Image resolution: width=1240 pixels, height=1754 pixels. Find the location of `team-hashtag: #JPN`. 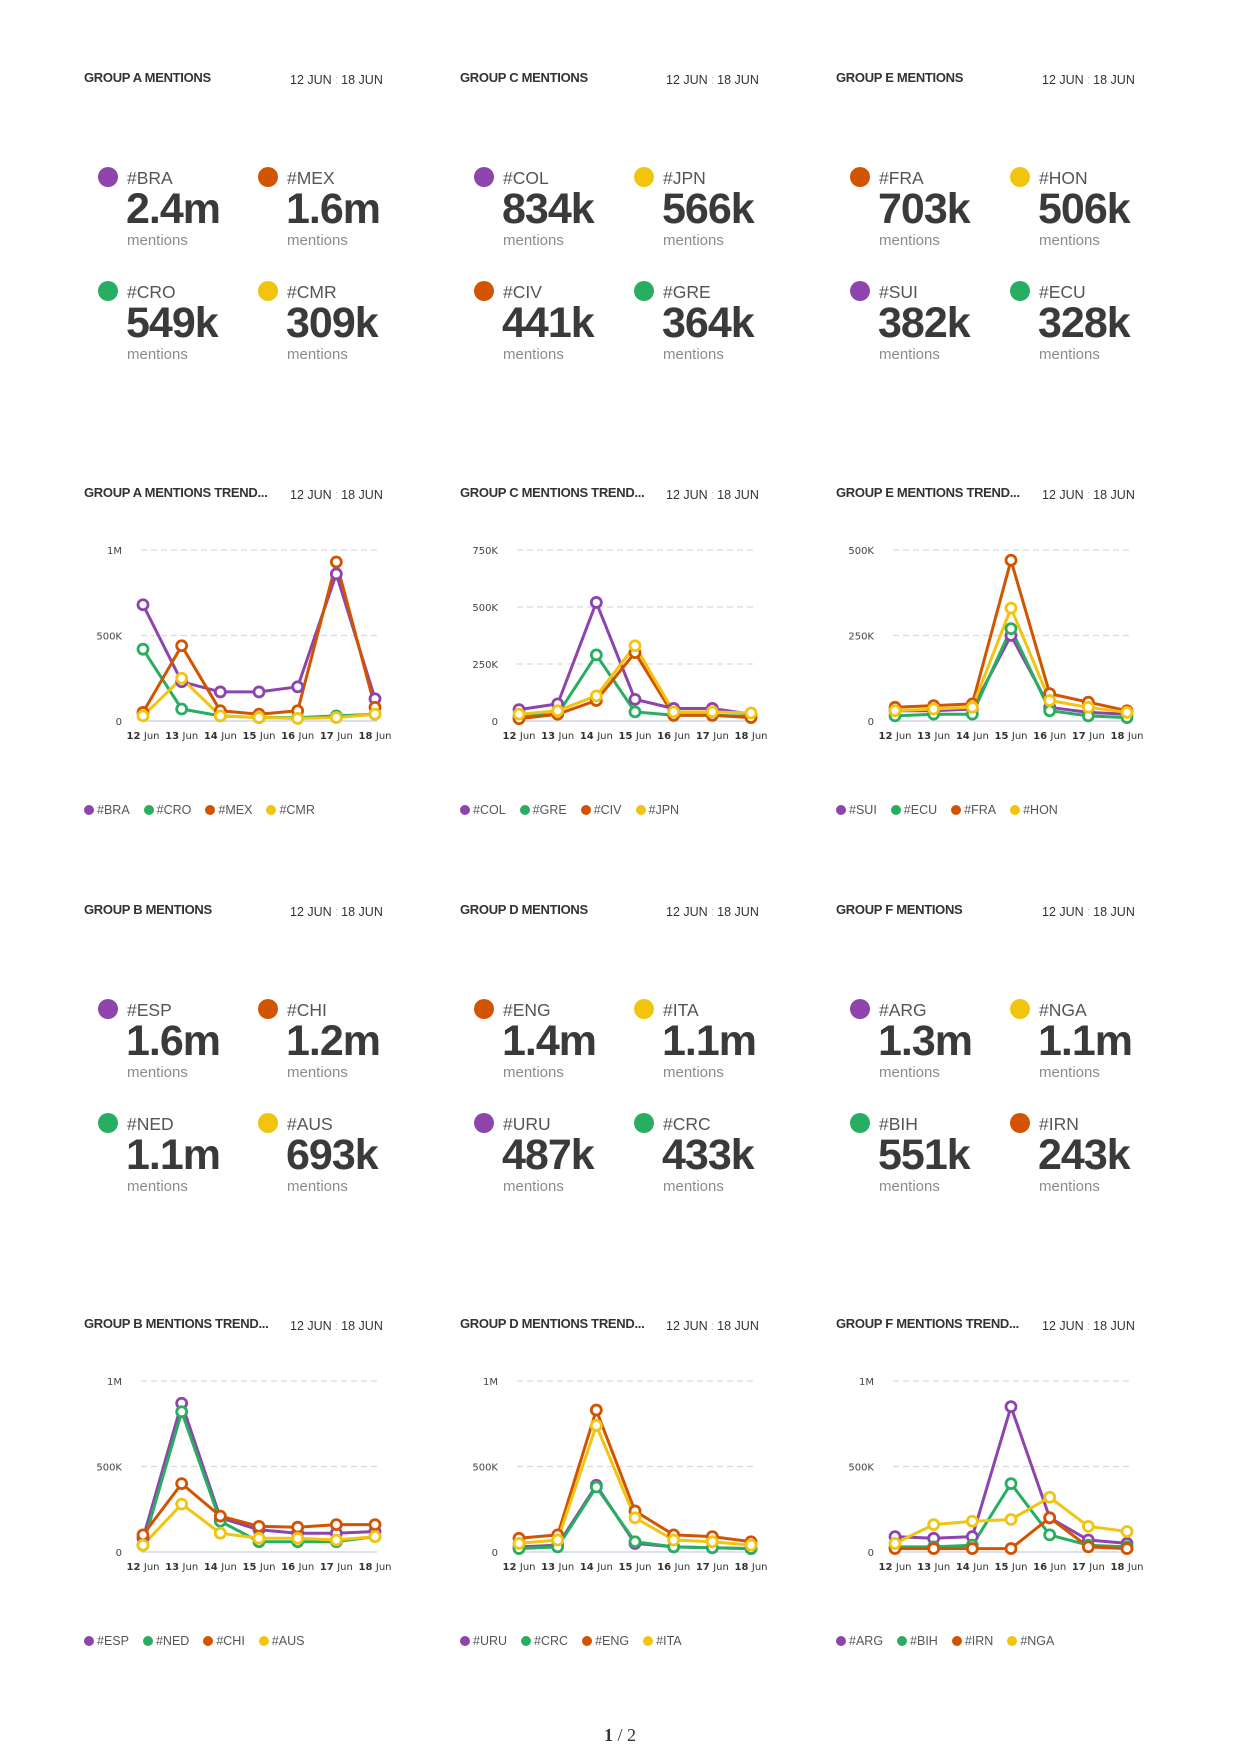

team-hashtag: #JPN is located at coordinates (684, 178).